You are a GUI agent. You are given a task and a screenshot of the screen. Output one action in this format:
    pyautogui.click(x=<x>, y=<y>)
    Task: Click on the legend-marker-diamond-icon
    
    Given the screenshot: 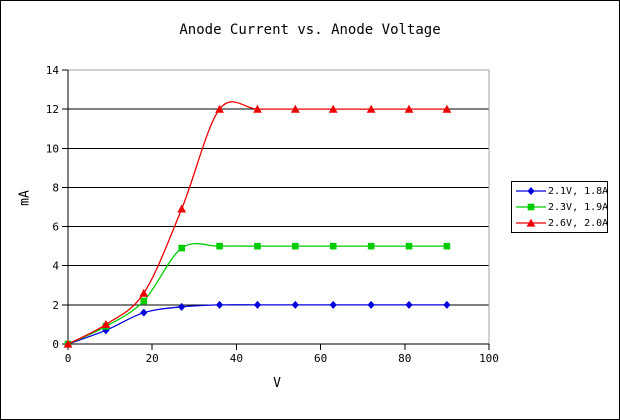 What is the action you would take?
    pyautogui.click(x=531, y=191)
    